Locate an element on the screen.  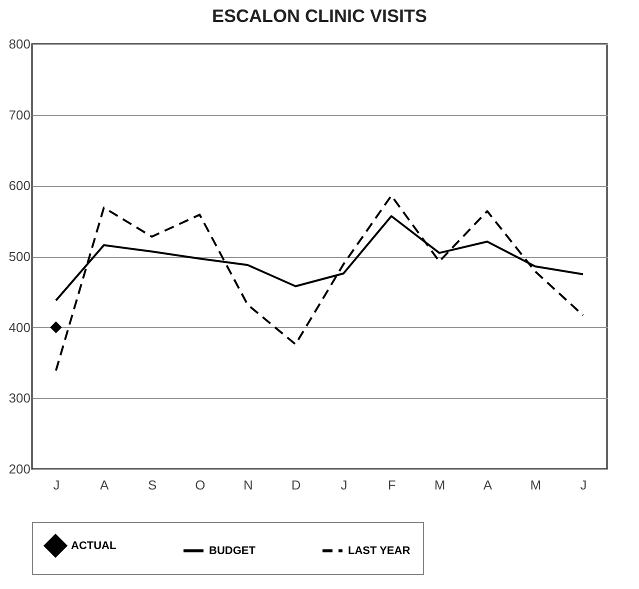
y-tick-label: 800 is located at coordinates (19, 44).